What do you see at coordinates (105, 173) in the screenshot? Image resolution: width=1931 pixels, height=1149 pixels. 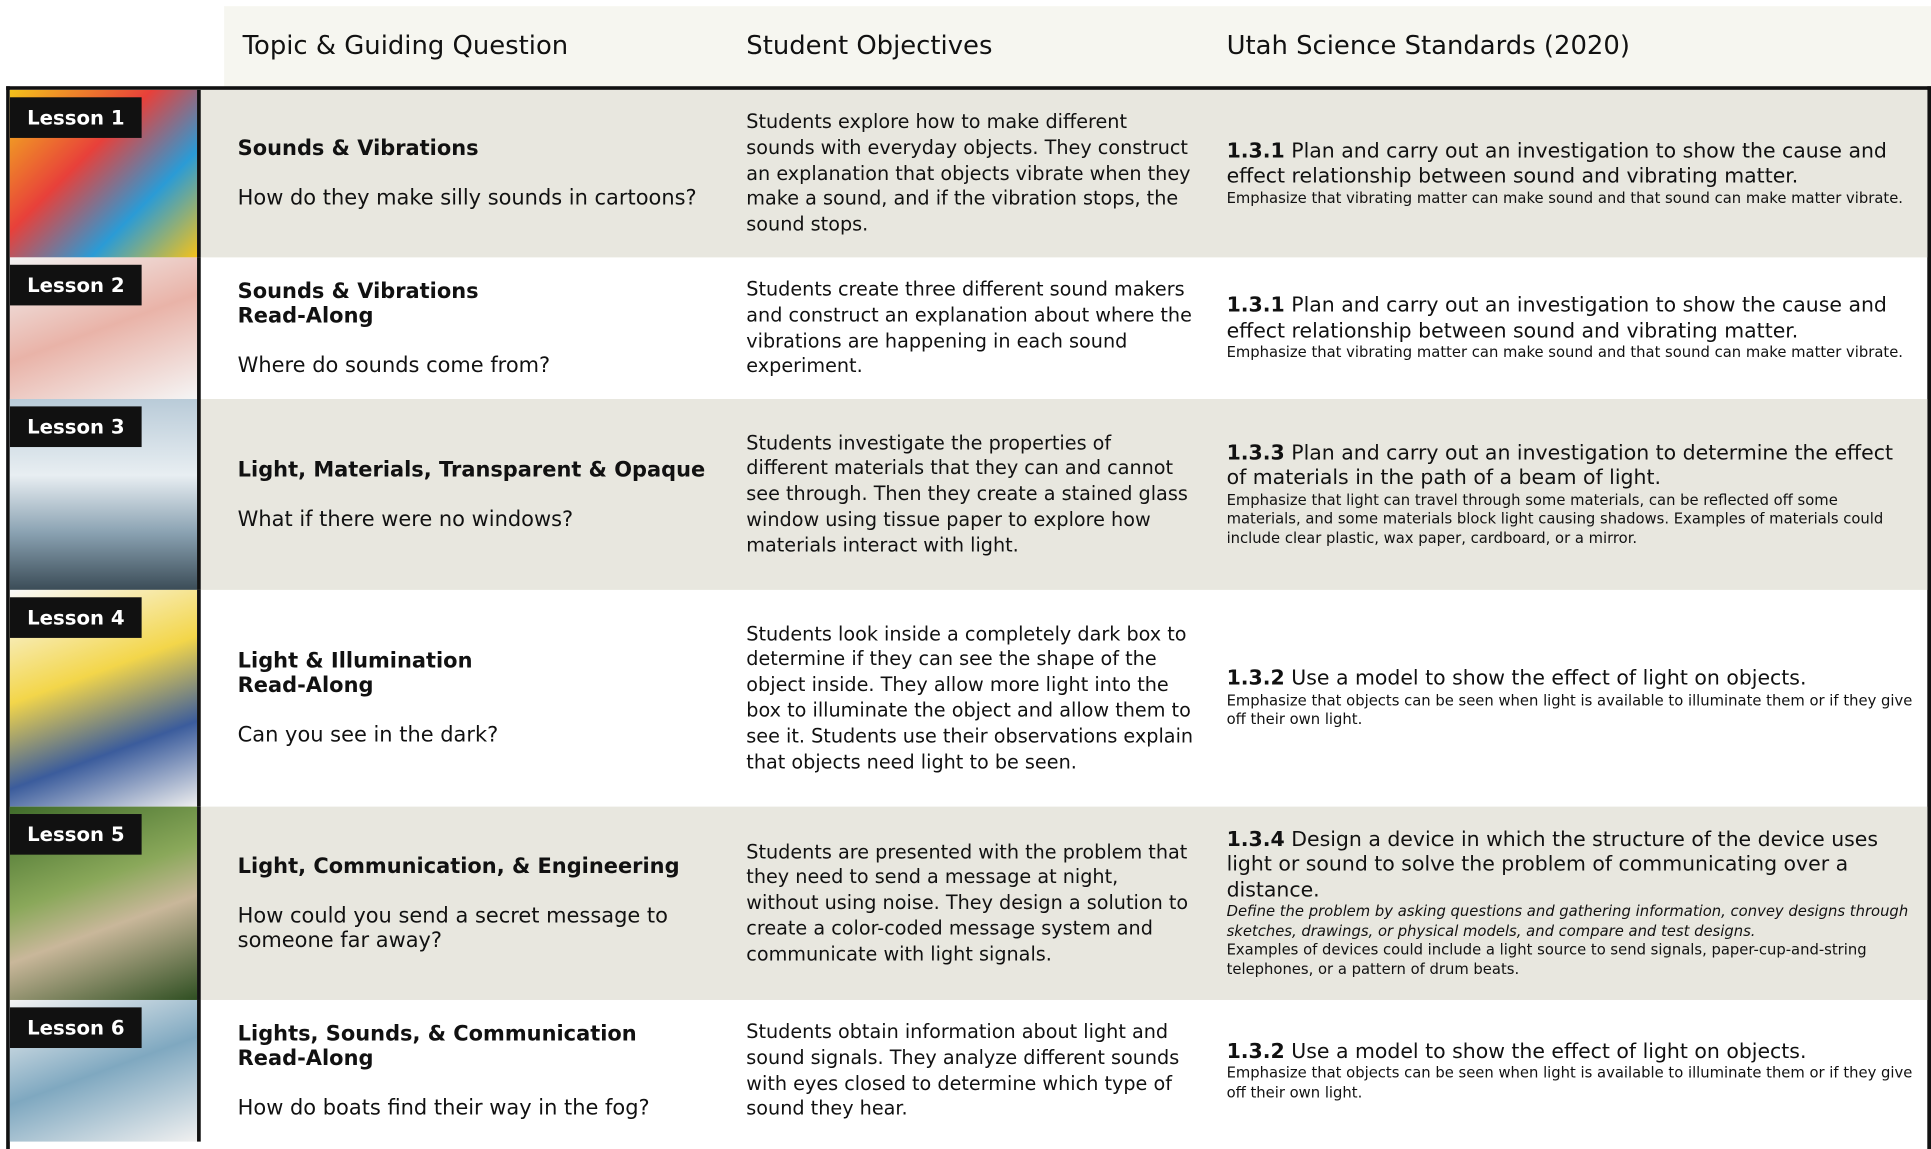 I see `lesson-image: Lesson 1` at bounding box center [105, 173].